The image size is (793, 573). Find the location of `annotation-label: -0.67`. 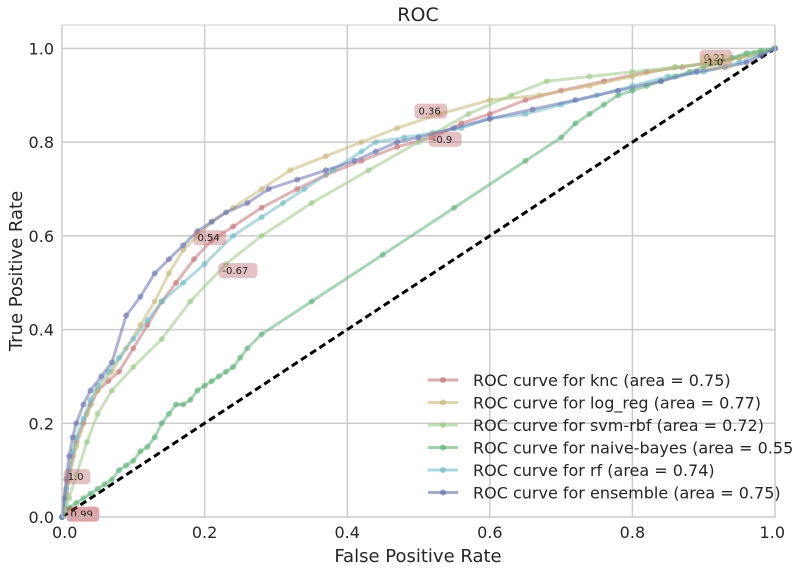

annotation-label: -0.67 is located at coordinates (235, 271).